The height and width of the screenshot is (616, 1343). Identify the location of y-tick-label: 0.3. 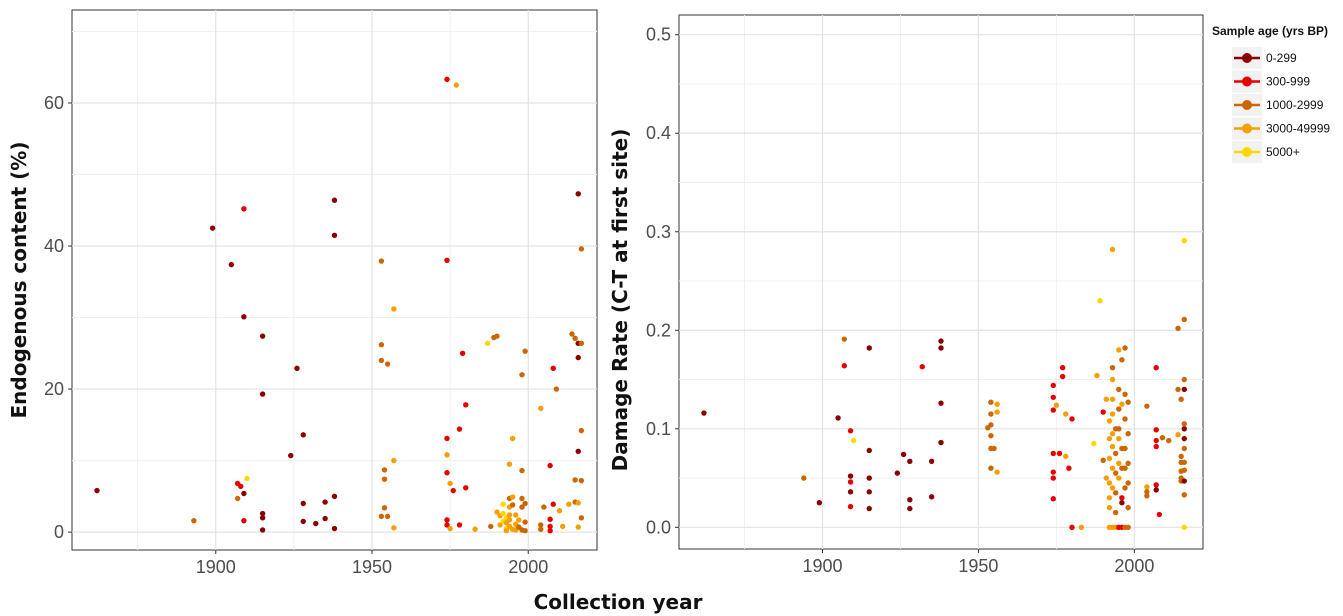
(658, 232).